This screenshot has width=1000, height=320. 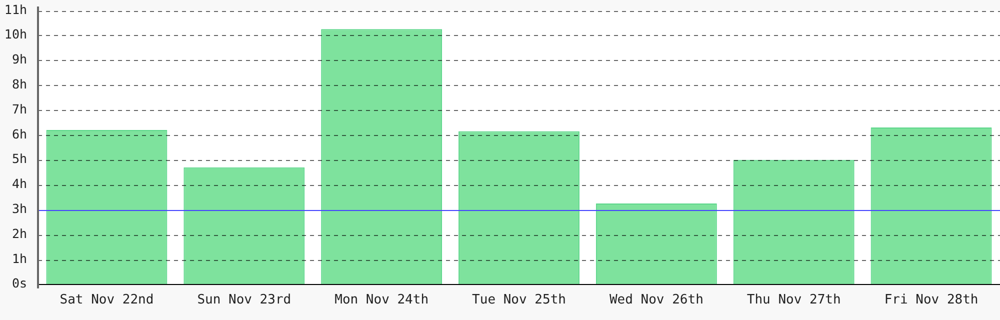 What do you see at coordinates (19, 158) in the screenshot?
I see `y-tick-label: 5h` at bounding box center [19, 158].